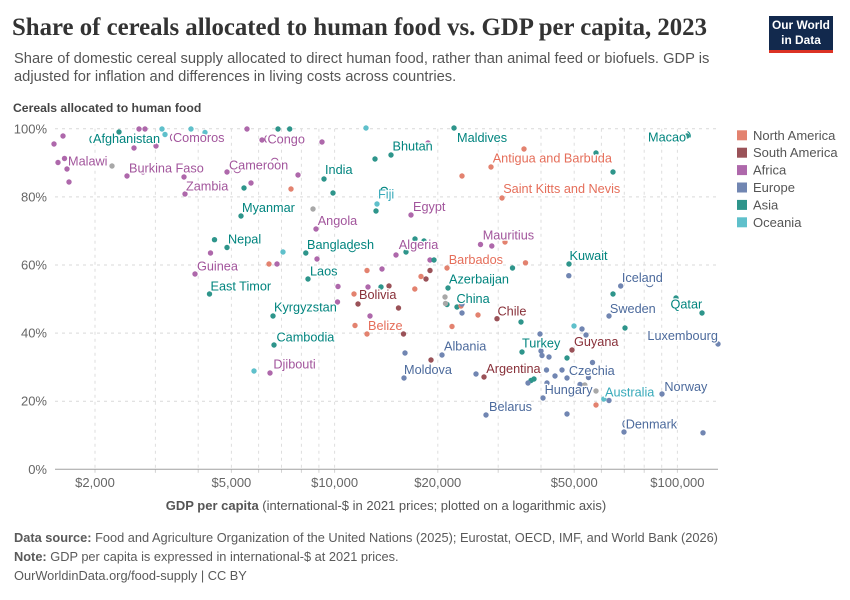 Image resolution: width=850 pixels, height=600 pixels. What do you see at coordinates (339, 170) in the screenshot?
I see `svg-text: India` at bounding box center [339, 170].